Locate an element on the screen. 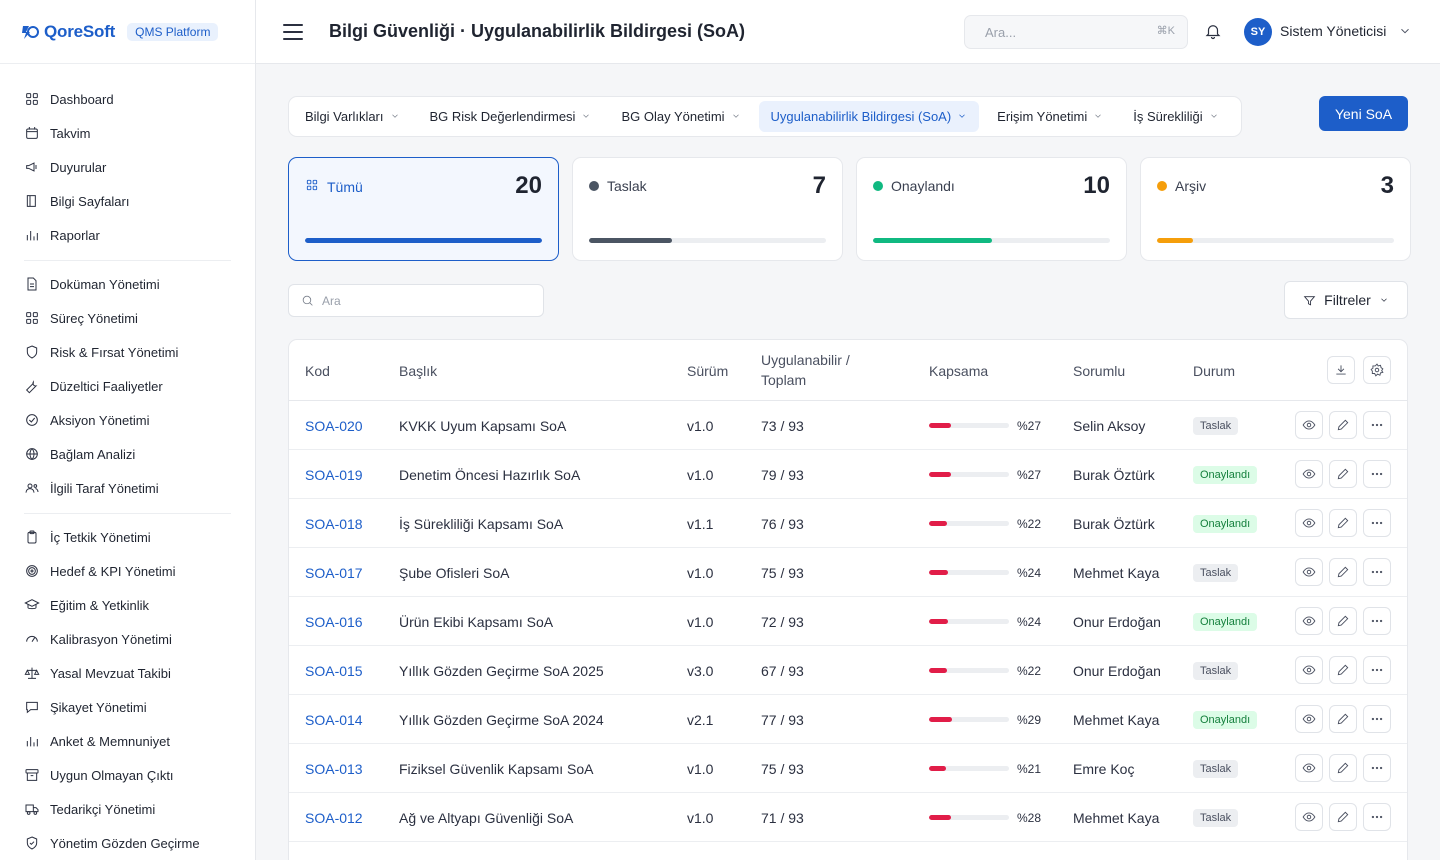  column-header: Sorumlu is located at coordinates (1099, 370).